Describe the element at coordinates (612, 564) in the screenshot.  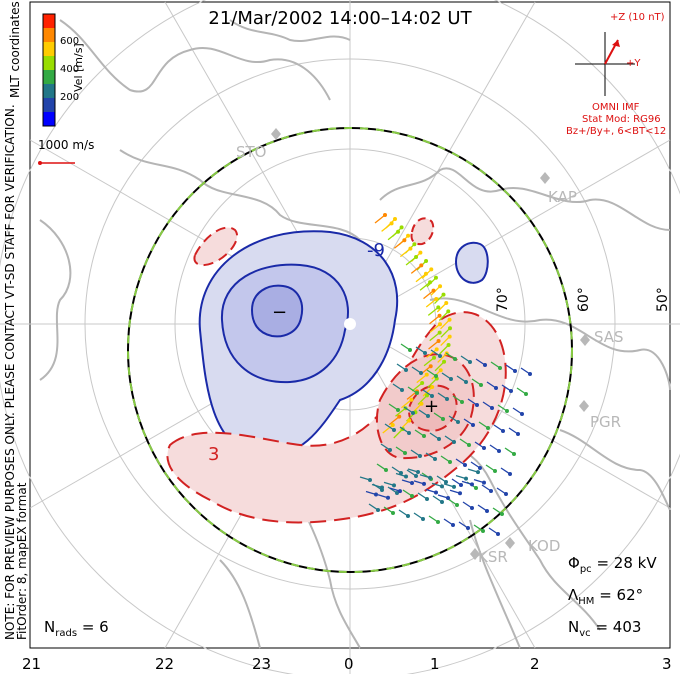
I see `stat-potential: Φpc = 28 kV` at that location.